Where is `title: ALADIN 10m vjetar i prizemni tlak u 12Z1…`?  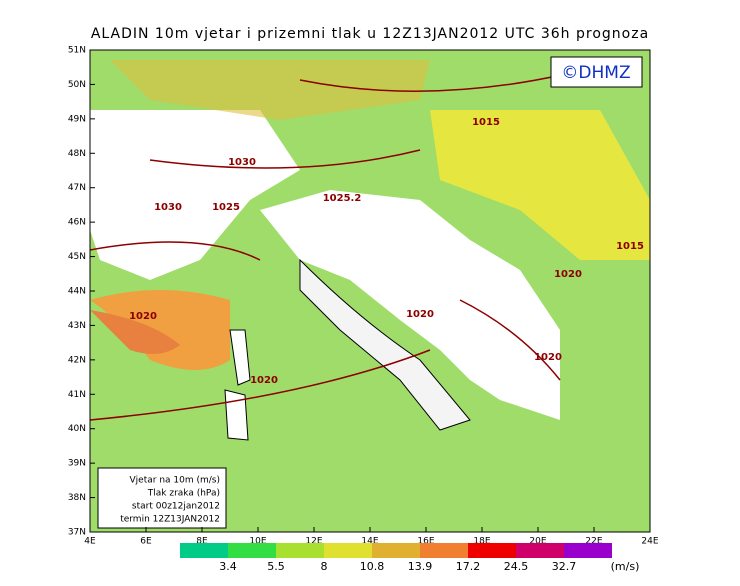 title: ALADIN 10m vjetar i prizemni tlak u 12Z1… is located at coordinates (370, 34).